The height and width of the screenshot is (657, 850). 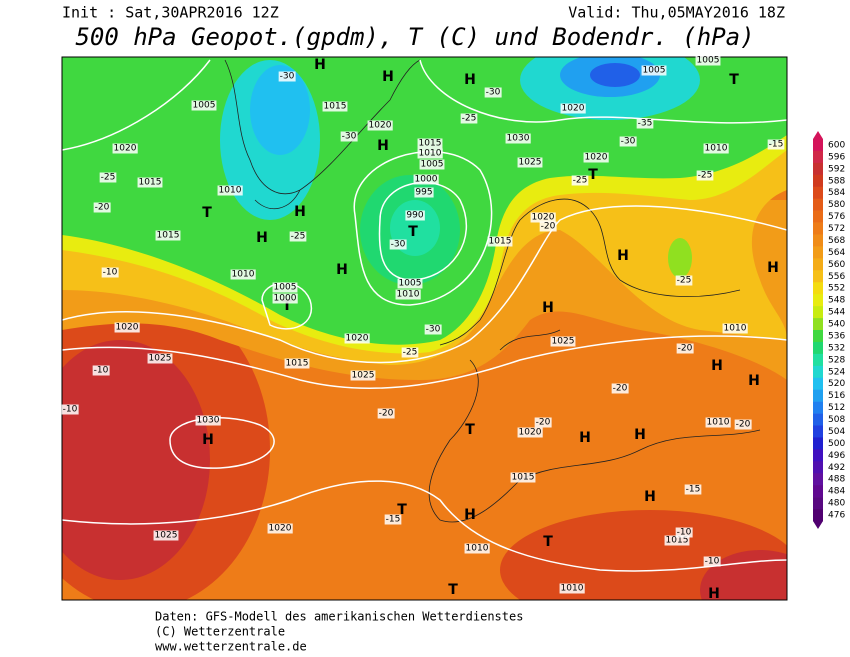 I want to click on colorbar-label: 488, so click(x=836, y=480).